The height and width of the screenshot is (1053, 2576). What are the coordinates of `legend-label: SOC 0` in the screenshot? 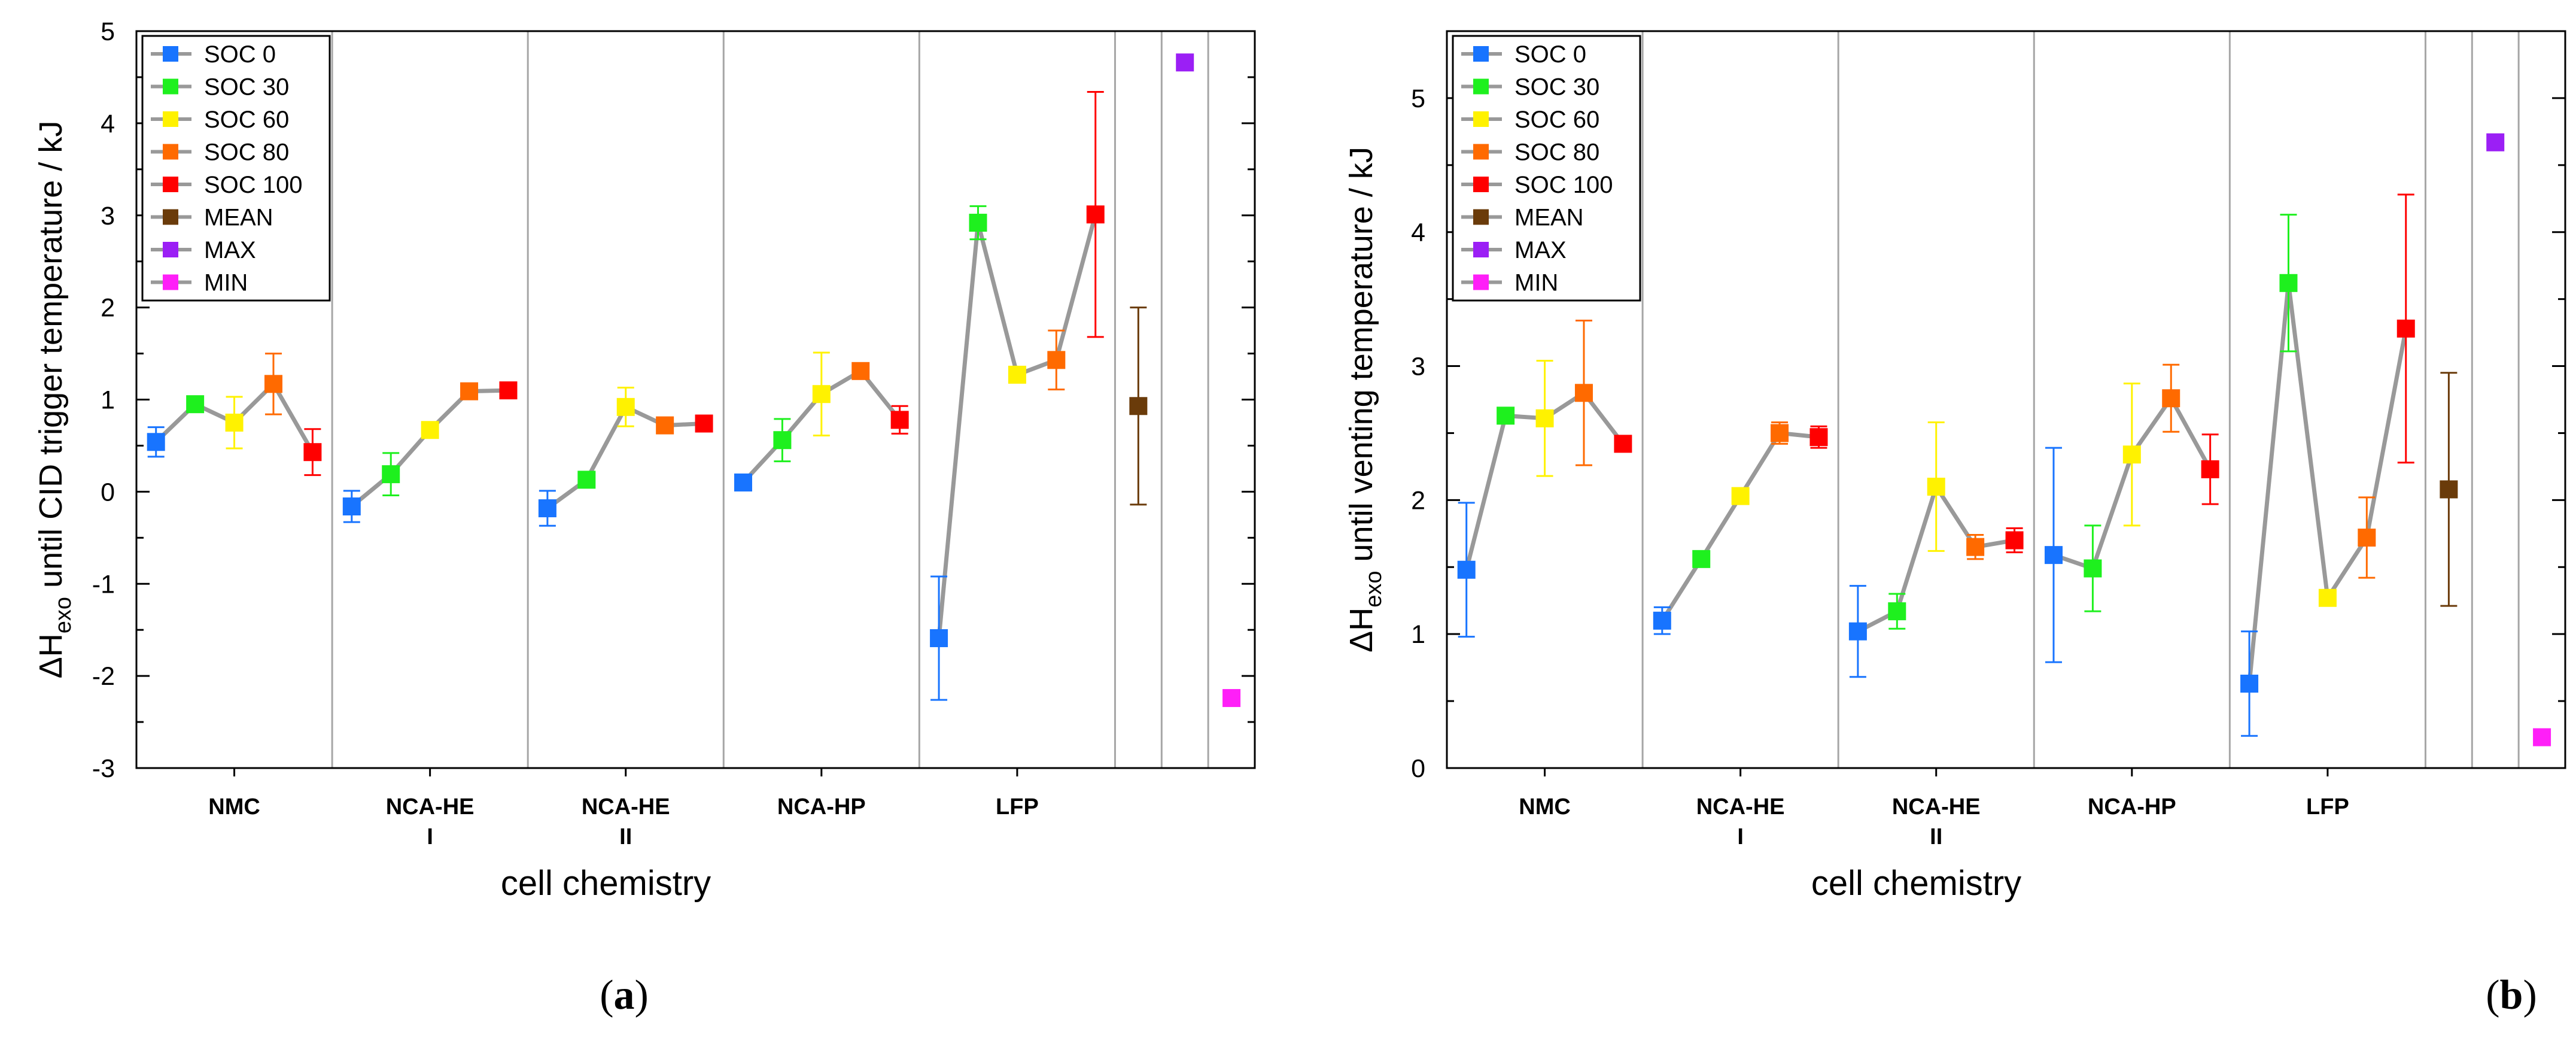 It's located at (1550, 54).